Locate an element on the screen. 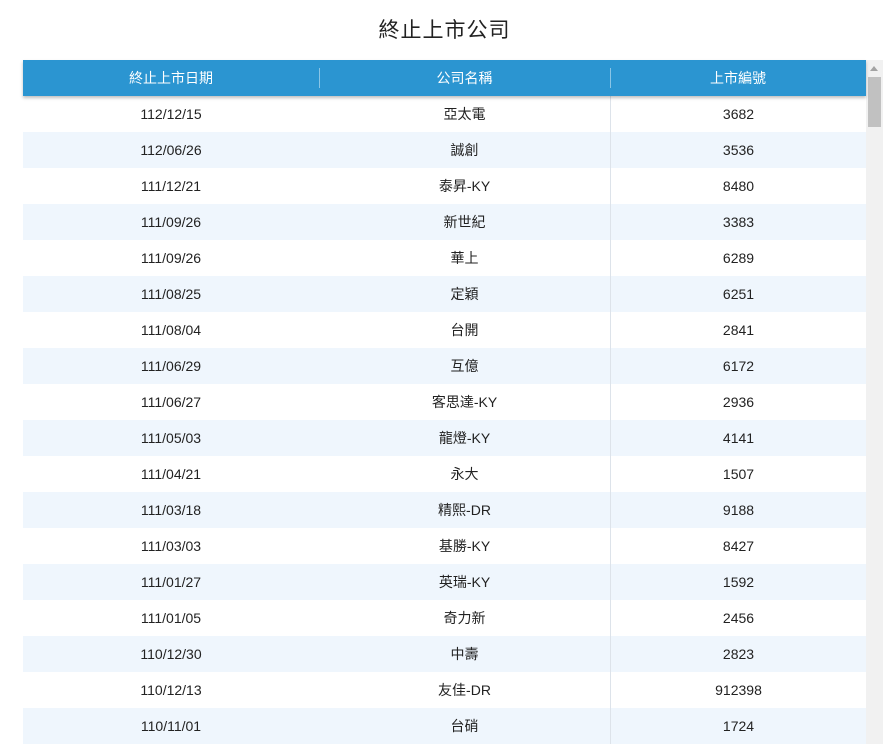 The image size is (883, 744). table-row: 111/05/03 龍燈-KY 4141 is located at coordinates (444, 438).